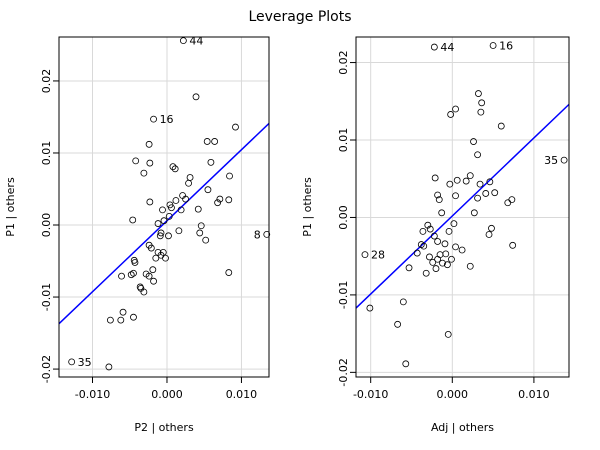 The image size is (600, 450). What do you see at coordinates (46, 369) in the screenshot?
I see `y-tick-label: -0.02` at bounding box center [46, 369].